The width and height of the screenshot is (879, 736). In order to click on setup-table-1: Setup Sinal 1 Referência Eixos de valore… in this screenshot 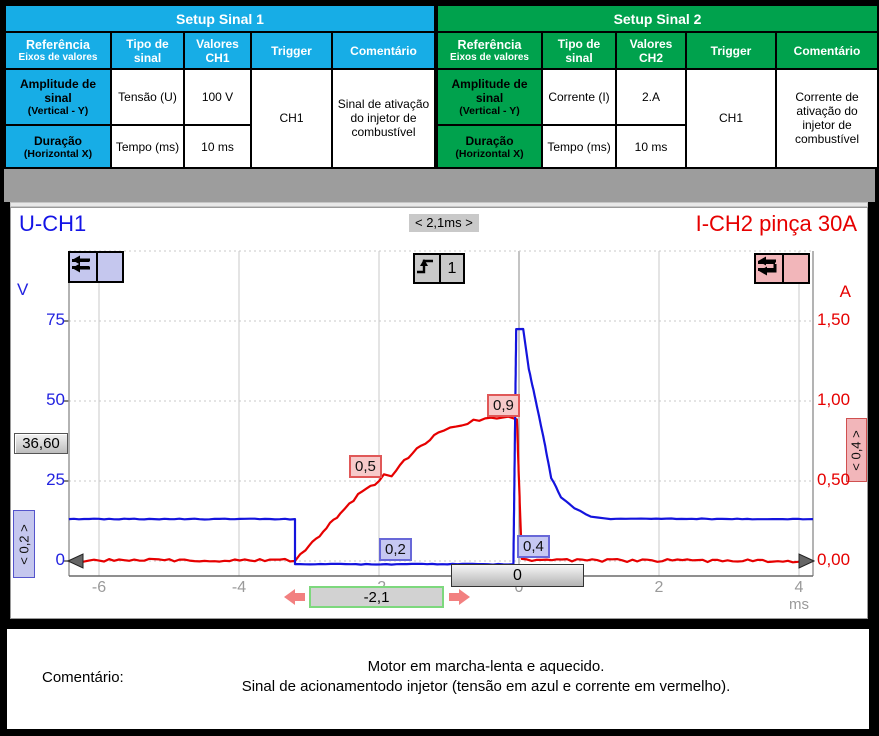, I will do `click(220, 86)`.